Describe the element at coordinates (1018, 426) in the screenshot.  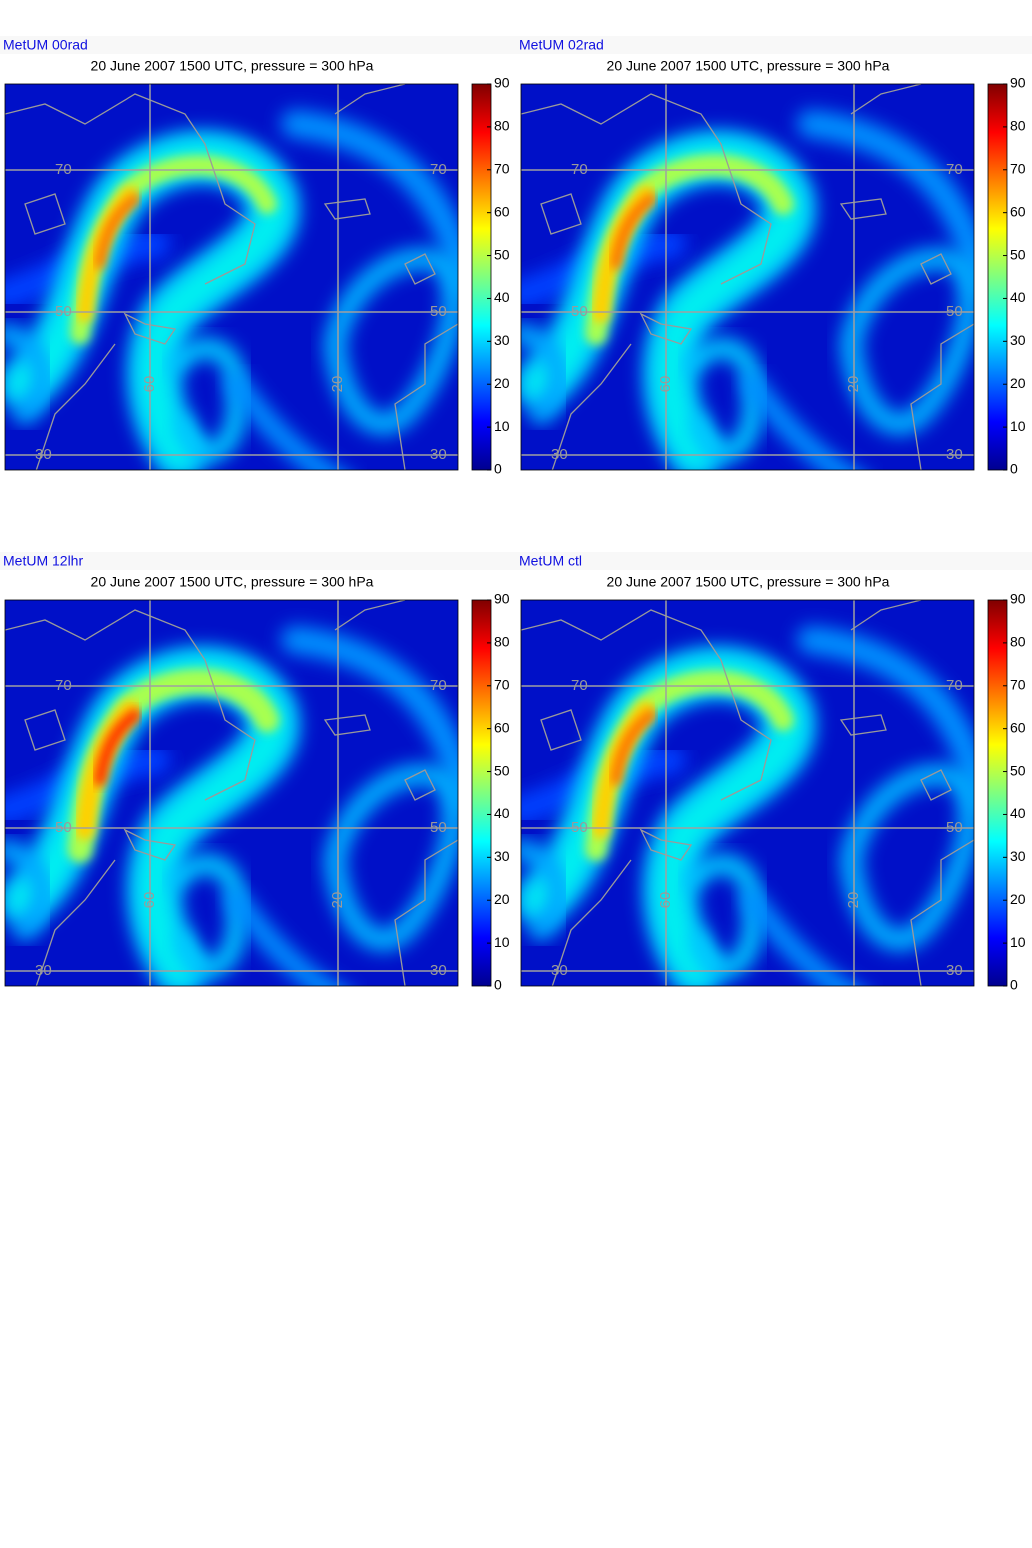
I see `colorbar-tick-label: 10` at that location.